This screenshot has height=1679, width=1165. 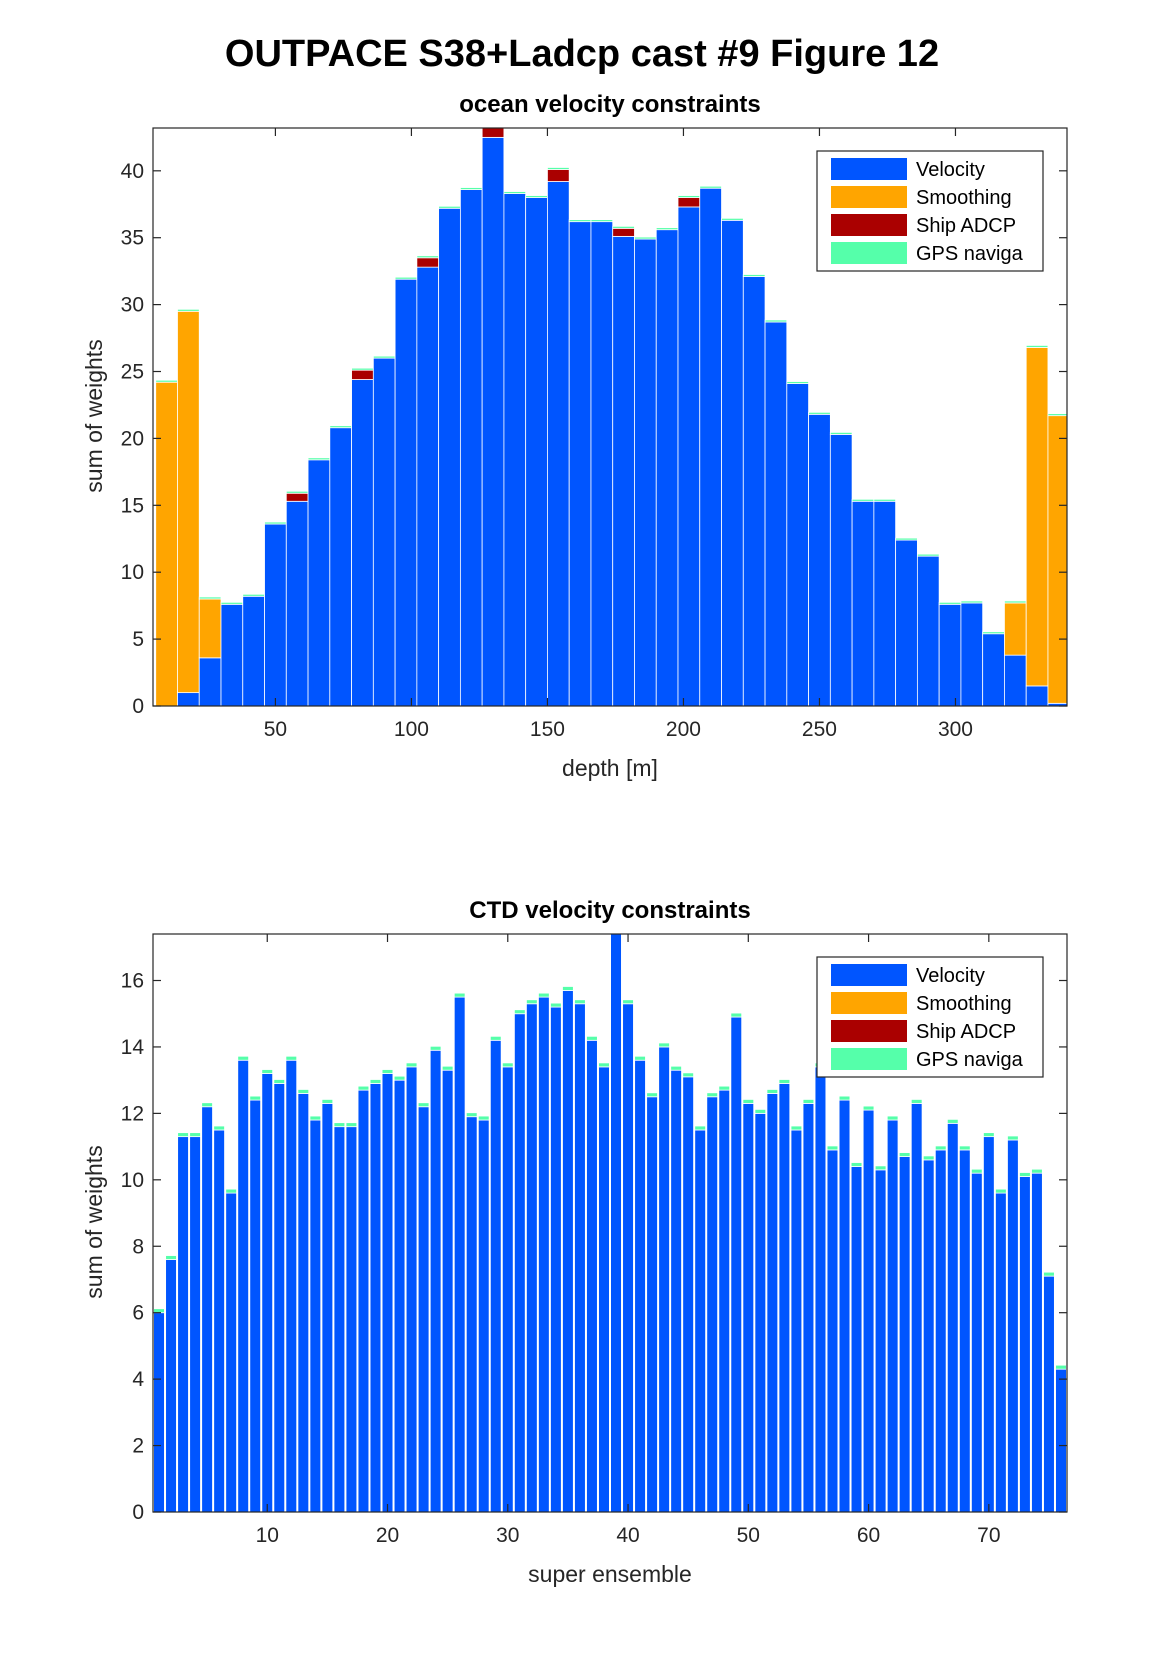 I want to click on ocean-ytick-label: 30, so click(x=132, y=305).